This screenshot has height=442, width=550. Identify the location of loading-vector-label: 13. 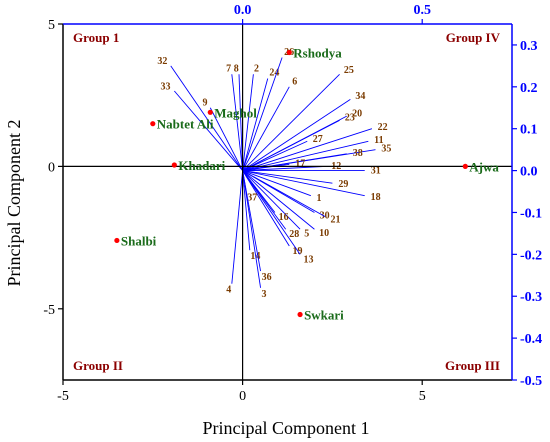
(308, 259).